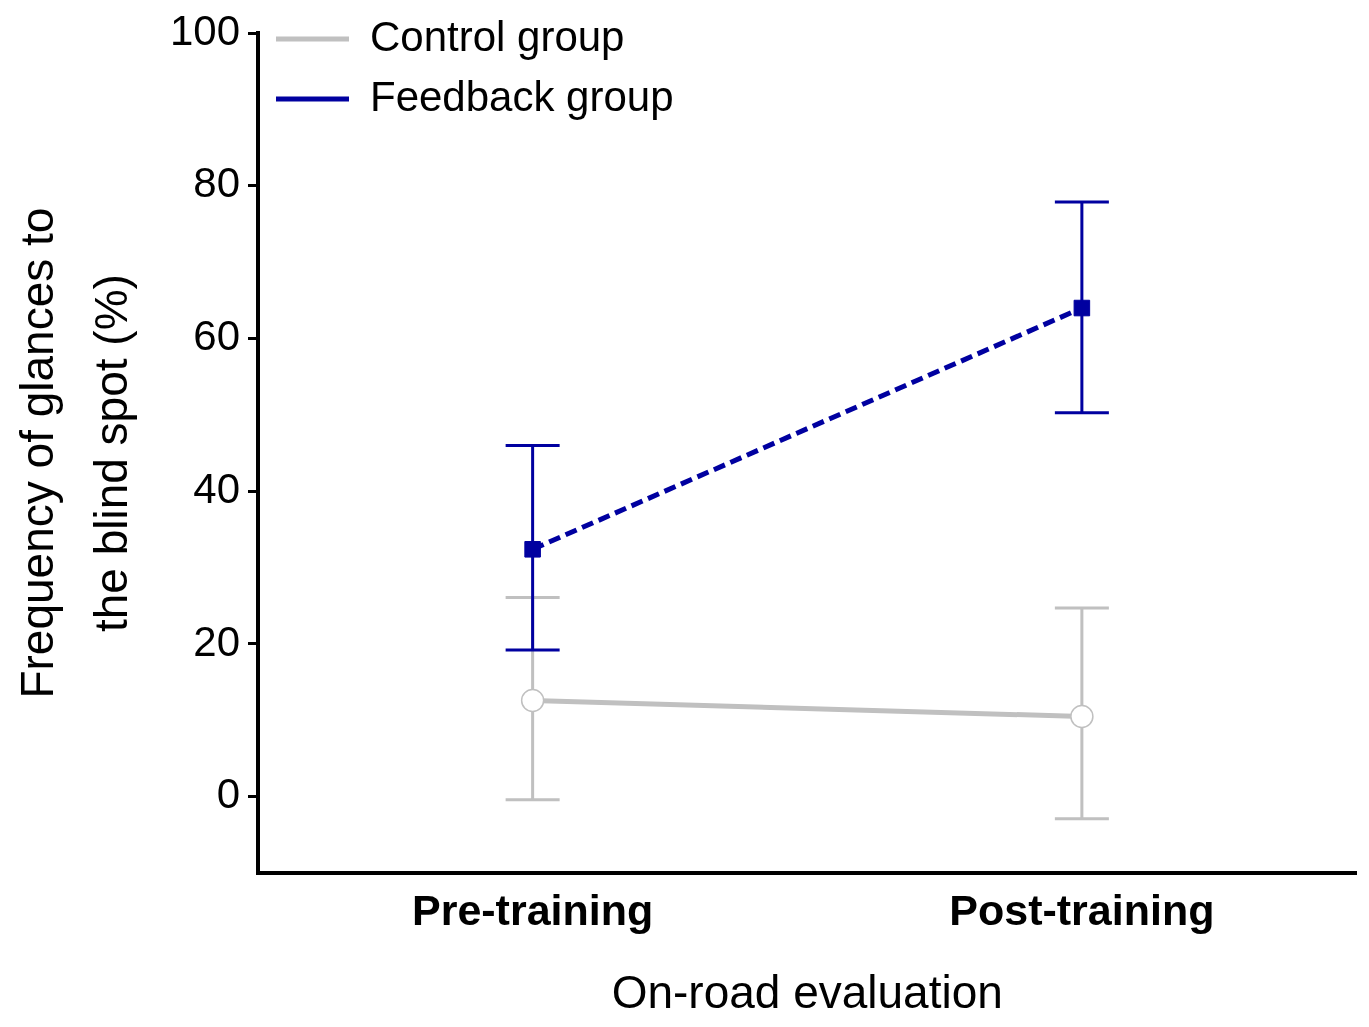 The height and width of the screenshot is (1027, 1369). I want to click on y-tick-label: 40, so click(216, 488).